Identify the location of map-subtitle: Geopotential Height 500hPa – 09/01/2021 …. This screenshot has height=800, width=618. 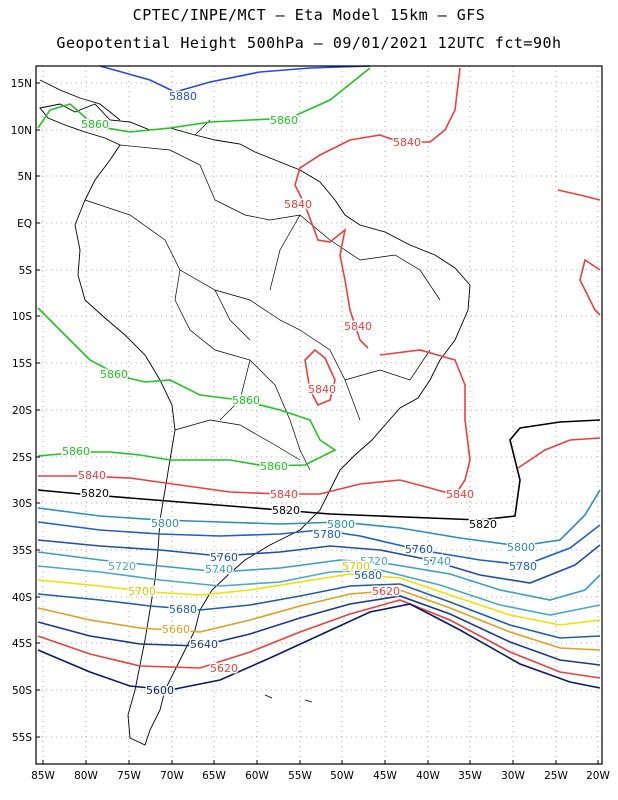
(309, 43).